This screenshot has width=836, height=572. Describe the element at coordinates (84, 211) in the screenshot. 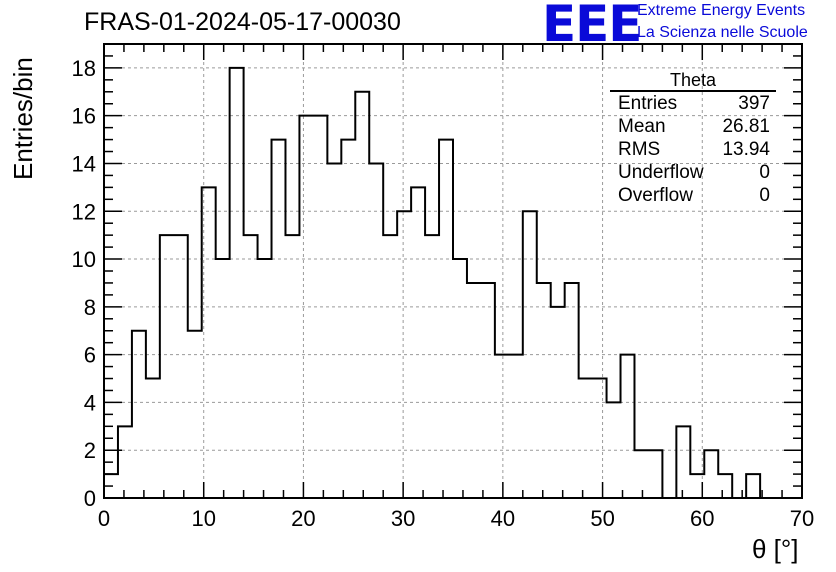

I see `y-tick-label: 12` at that location.